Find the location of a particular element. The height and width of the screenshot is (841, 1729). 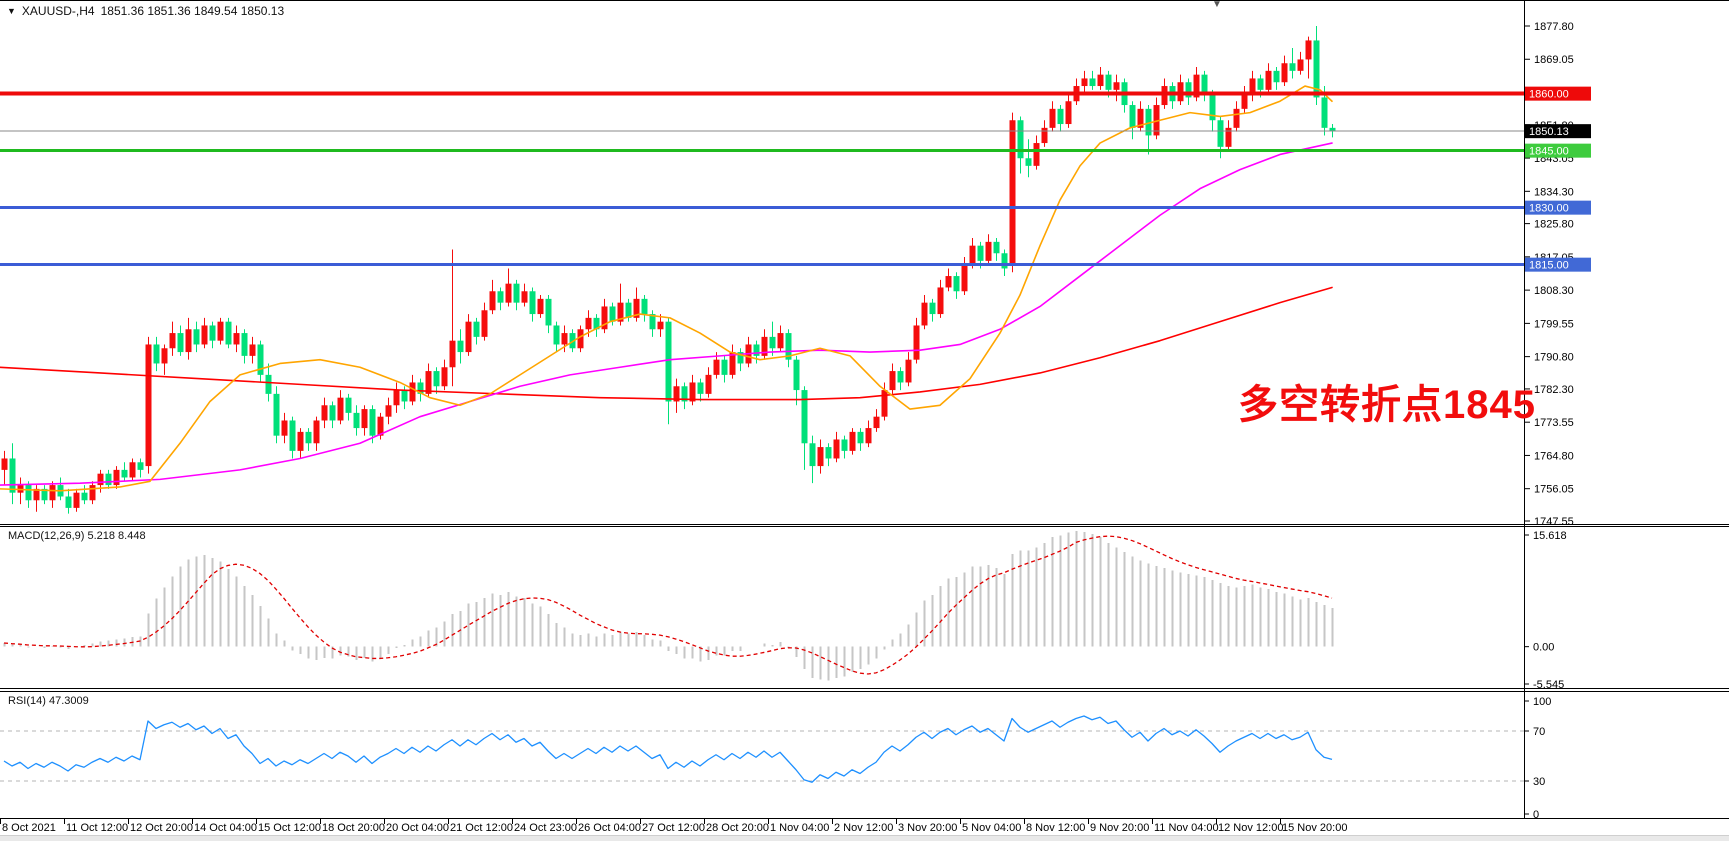

svg-text: 9 Nov 20:00 is located at coordinates (1119, 828).